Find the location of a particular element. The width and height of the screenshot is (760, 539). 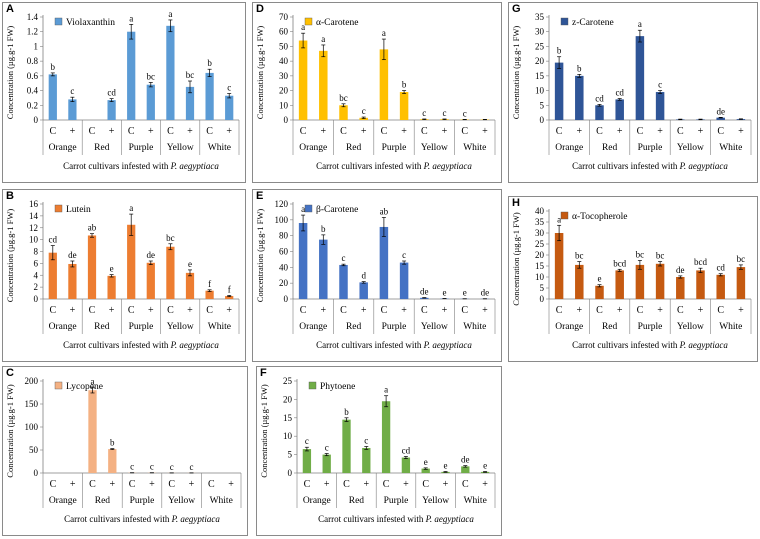

panel-letter: H is located at coordinates (516, 203).